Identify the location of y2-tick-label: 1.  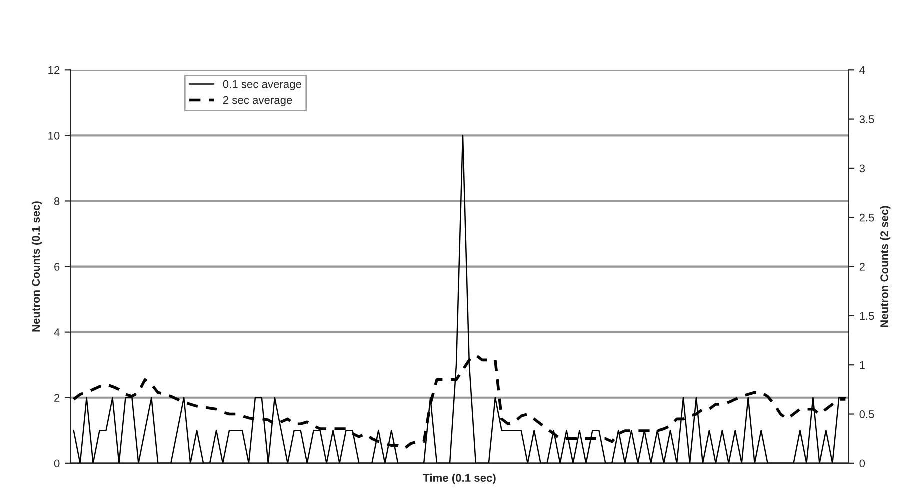
(862, 365).